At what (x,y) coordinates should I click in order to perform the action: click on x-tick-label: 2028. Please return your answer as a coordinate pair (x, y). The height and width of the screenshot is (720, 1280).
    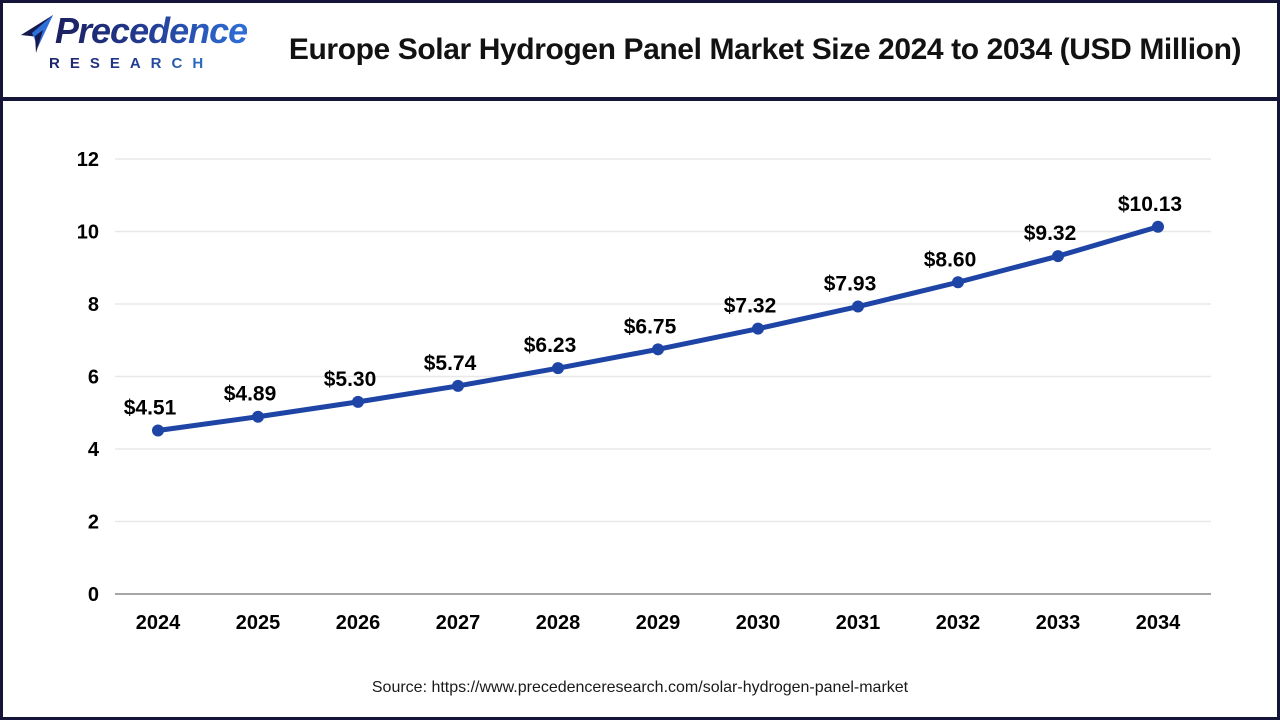
    Looking at the image, I should click on (558, 623).